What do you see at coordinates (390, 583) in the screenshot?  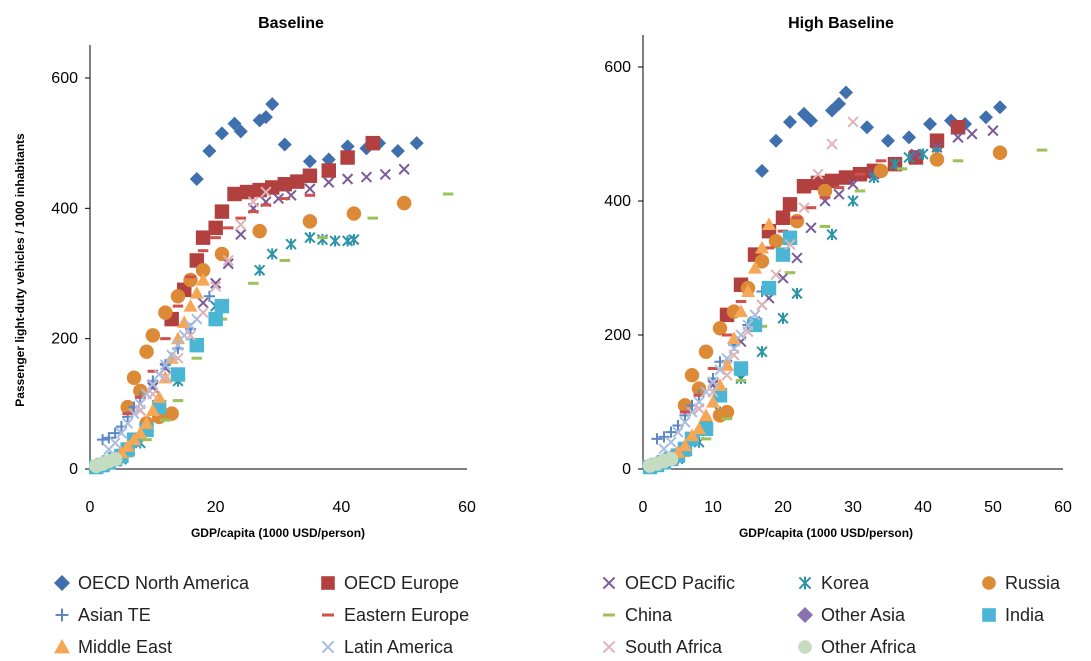 I see `legend-item-oecd-europe: OECD Europe` at bounding box center [390, 583].